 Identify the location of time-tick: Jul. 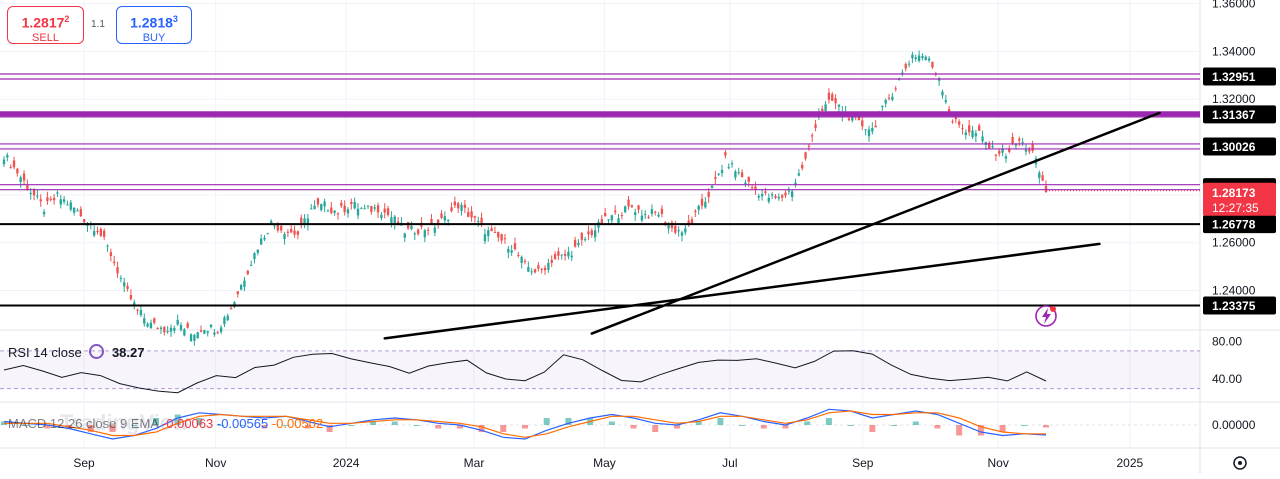
(729, 463).